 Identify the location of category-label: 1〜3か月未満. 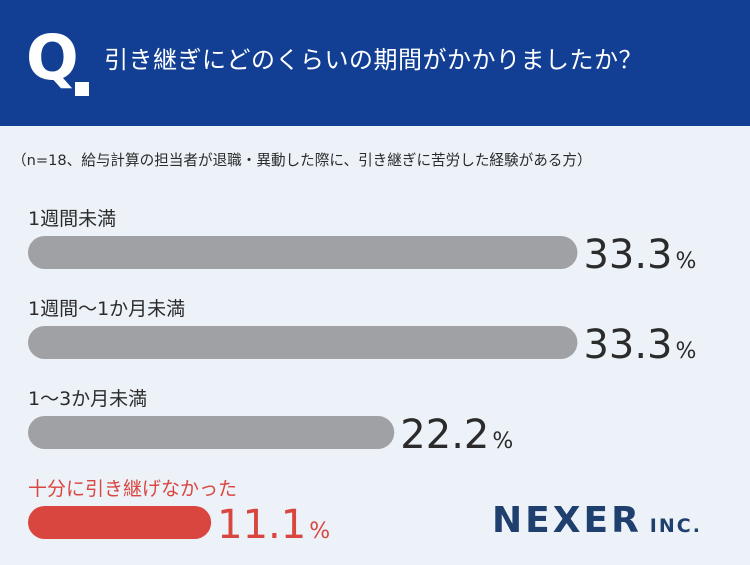
(87, 399).